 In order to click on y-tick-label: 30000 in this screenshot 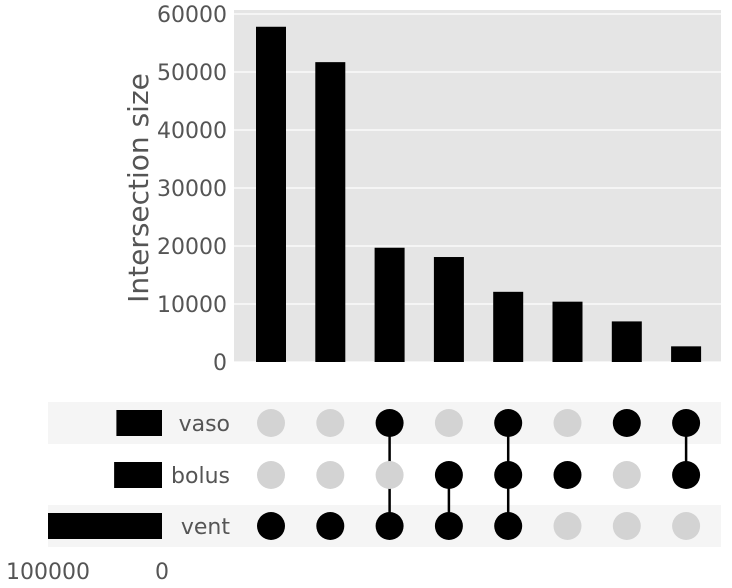, I will do `click(192, 189)`.